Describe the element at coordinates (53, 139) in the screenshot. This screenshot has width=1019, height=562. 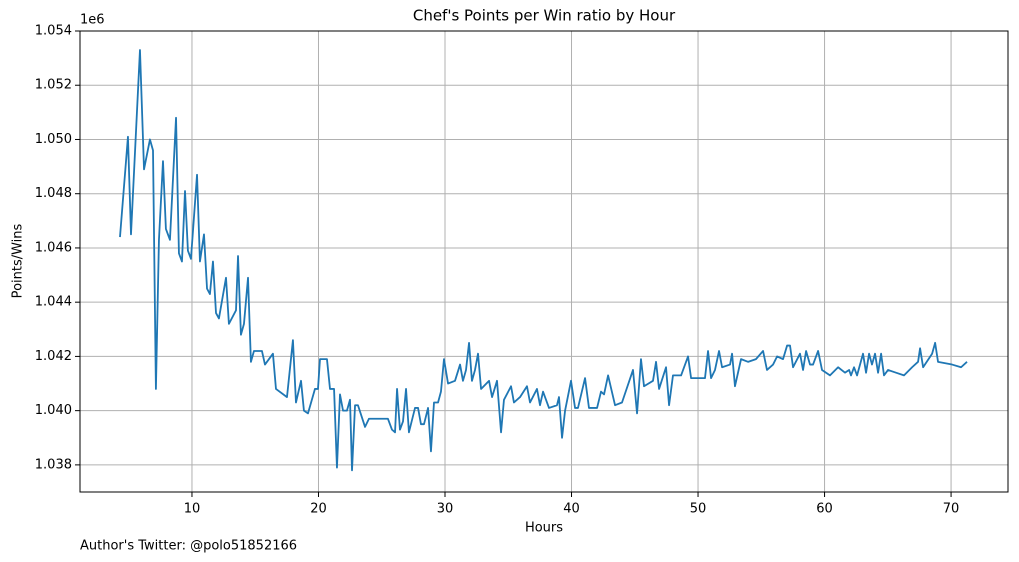
I see `y-tick-label: 1.050` at that location.